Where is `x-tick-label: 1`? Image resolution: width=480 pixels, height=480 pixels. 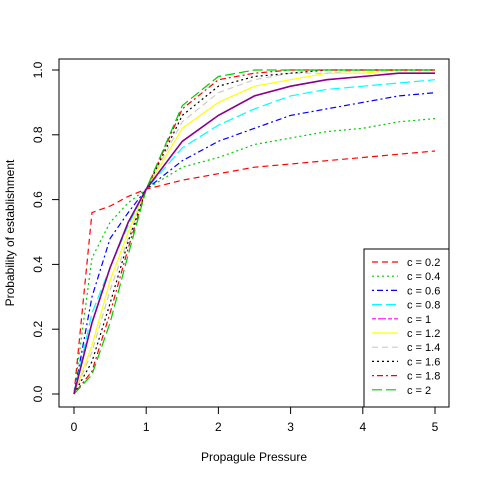
x-tick-label: 1 is located at coordinates (146, 427).